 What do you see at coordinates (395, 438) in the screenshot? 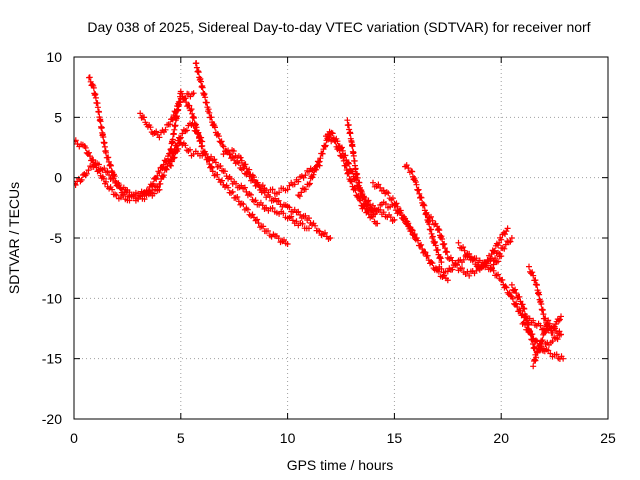
I see `x-tick-label: 15` at bounding box center [395, 438].